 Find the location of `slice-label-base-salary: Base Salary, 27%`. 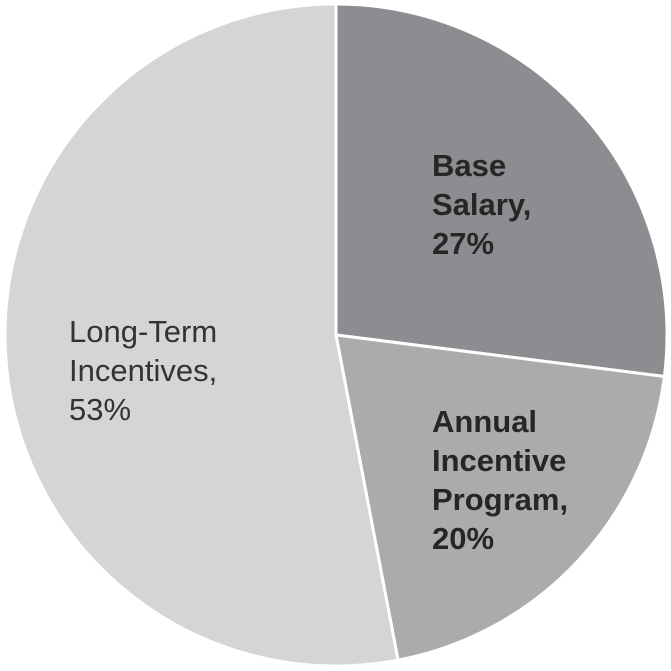

slice-label-base-salary: Base Salary, 27% is located at coordinates (481, 204).